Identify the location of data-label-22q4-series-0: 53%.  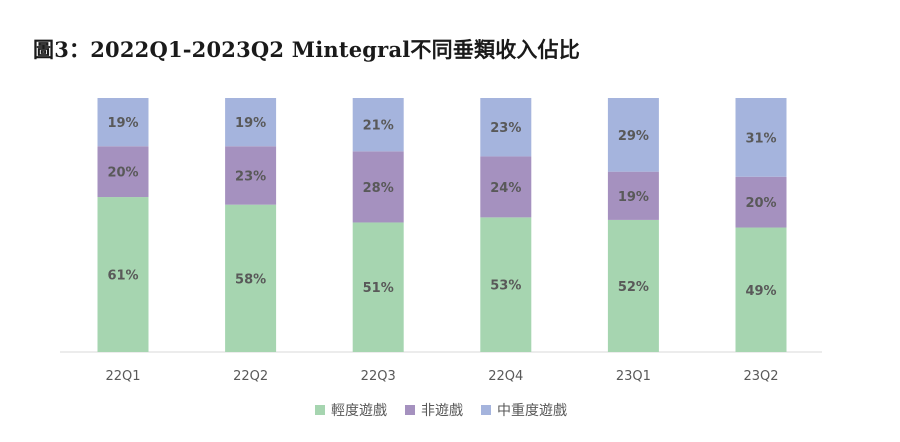
(505, 286).